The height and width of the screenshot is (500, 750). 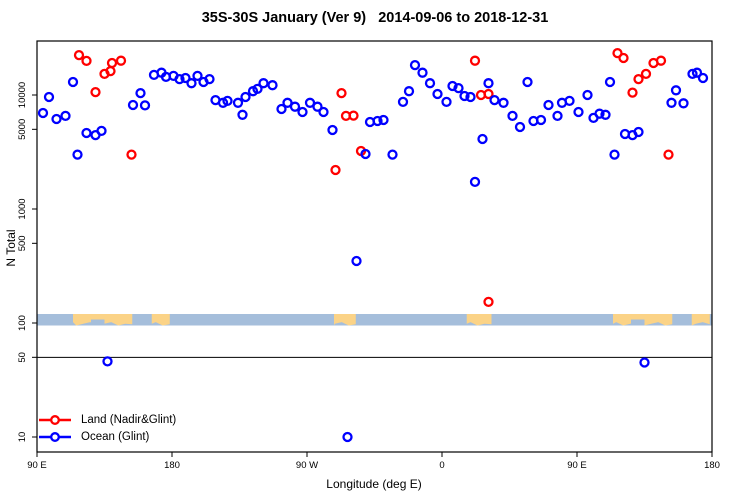 What do you see at coordinates (22, 95) in the screenshot?
I see `y-tick-label: 10000` at bounding box center [22, 95].